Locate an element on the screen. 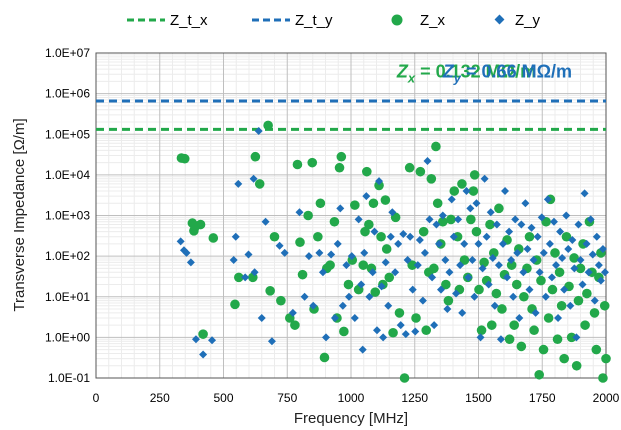 Image resolution: width=621 pixels, height=430 pixels. annotation-z-y: Zy = 0.66 MΩ/m is located at coordinates (507, 73).